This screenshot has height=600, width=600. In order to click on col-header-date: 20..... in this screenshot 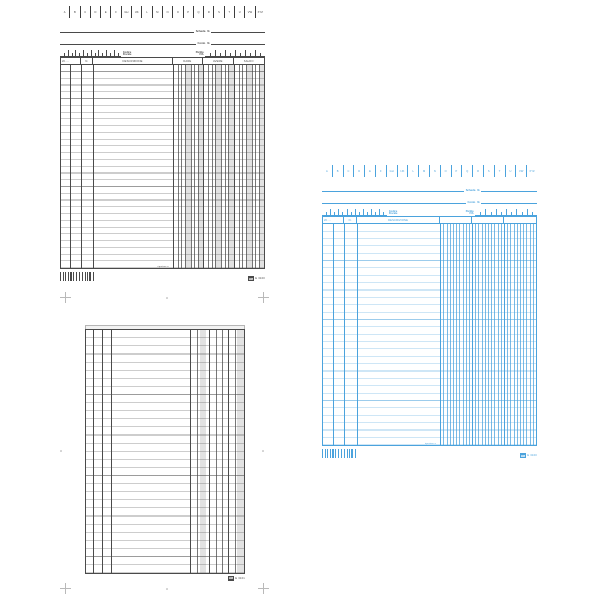, I will do `click(71, 61)`.